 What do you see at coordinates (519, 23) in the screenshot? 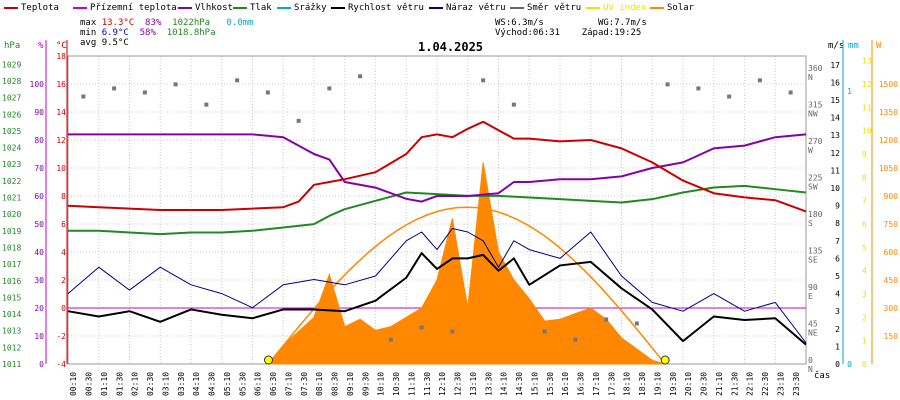
I see `ws-value: WS:6.3m/s` at bounding box center [519, 23].